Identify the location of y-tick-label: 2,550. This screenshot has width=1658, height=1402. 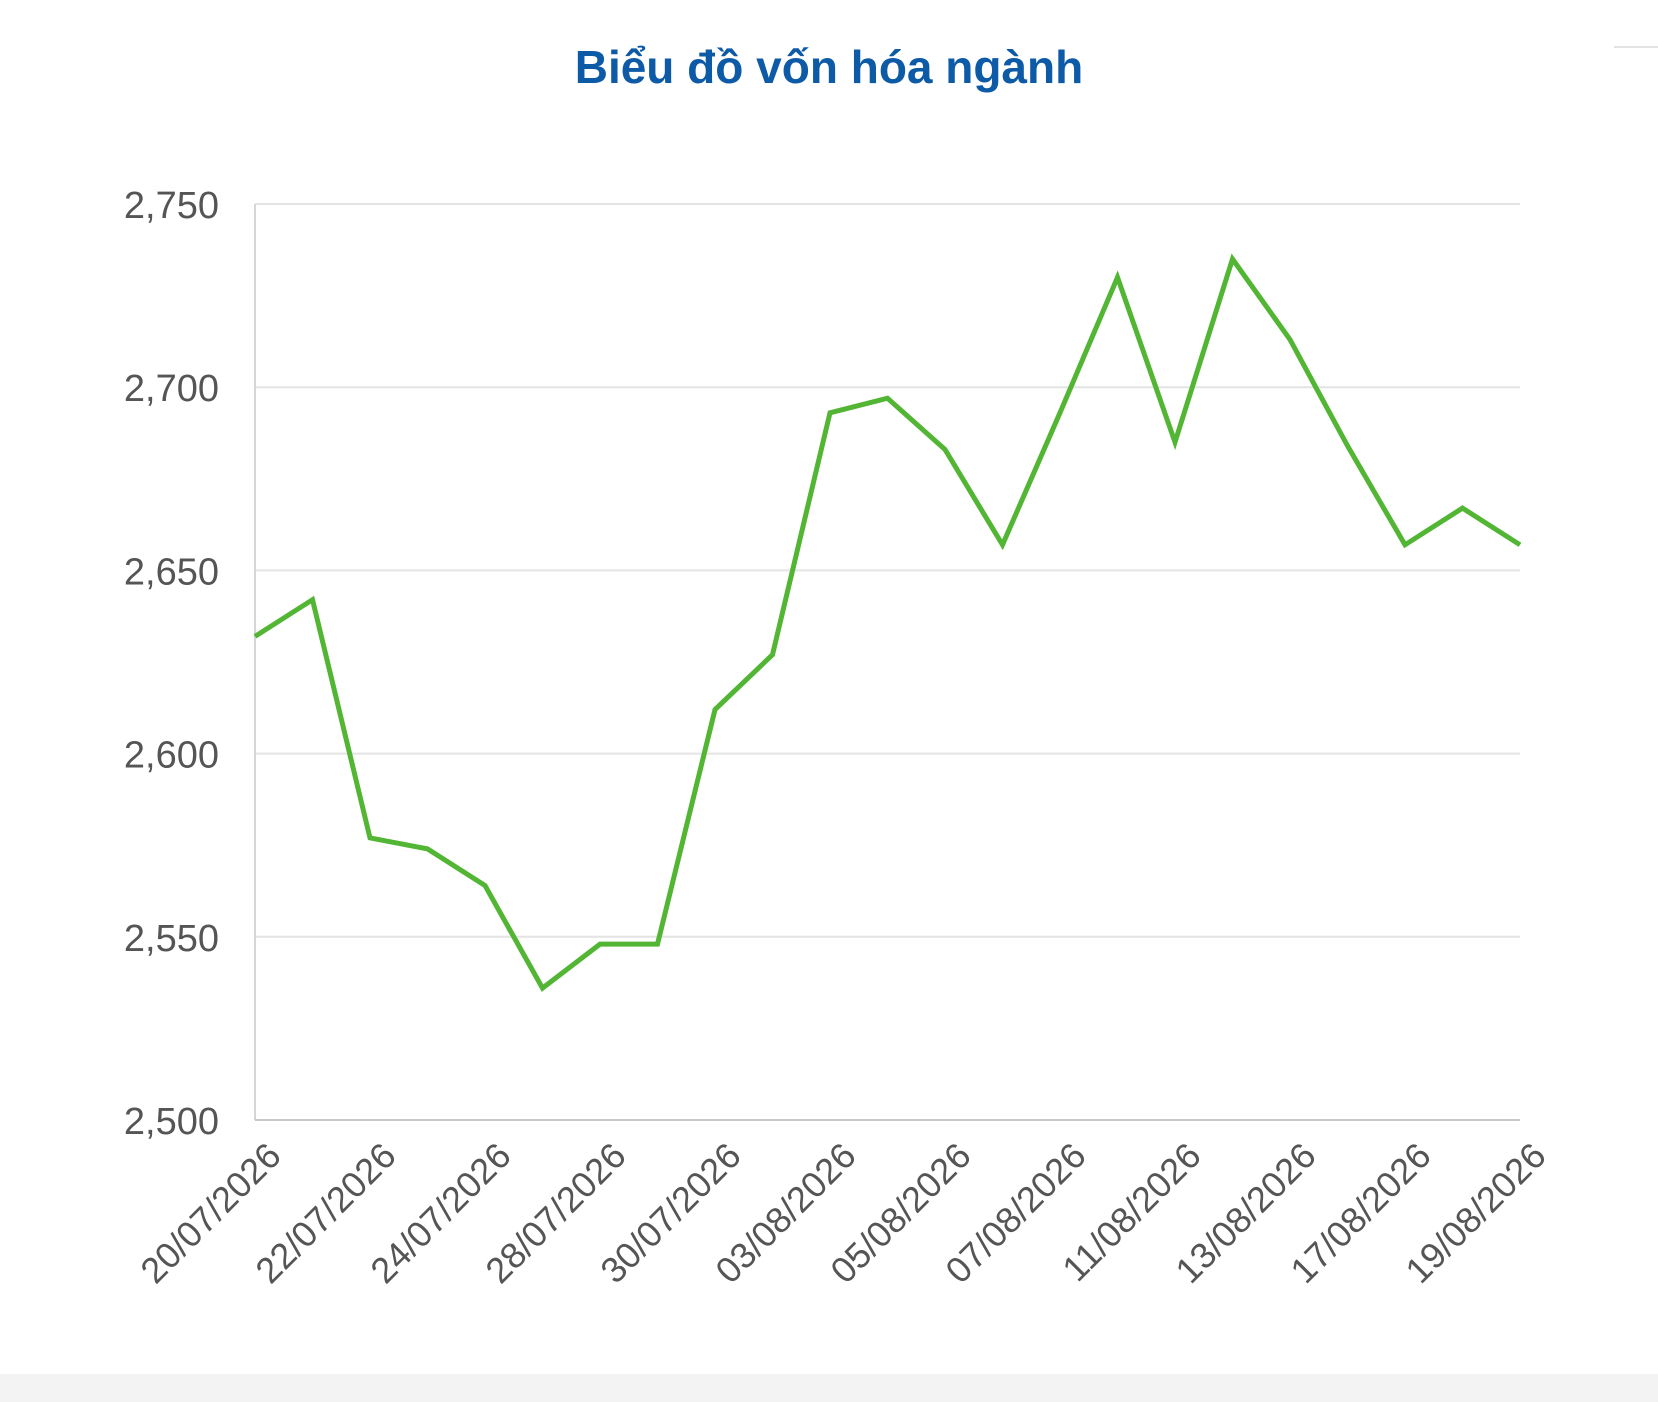
(171, 939).